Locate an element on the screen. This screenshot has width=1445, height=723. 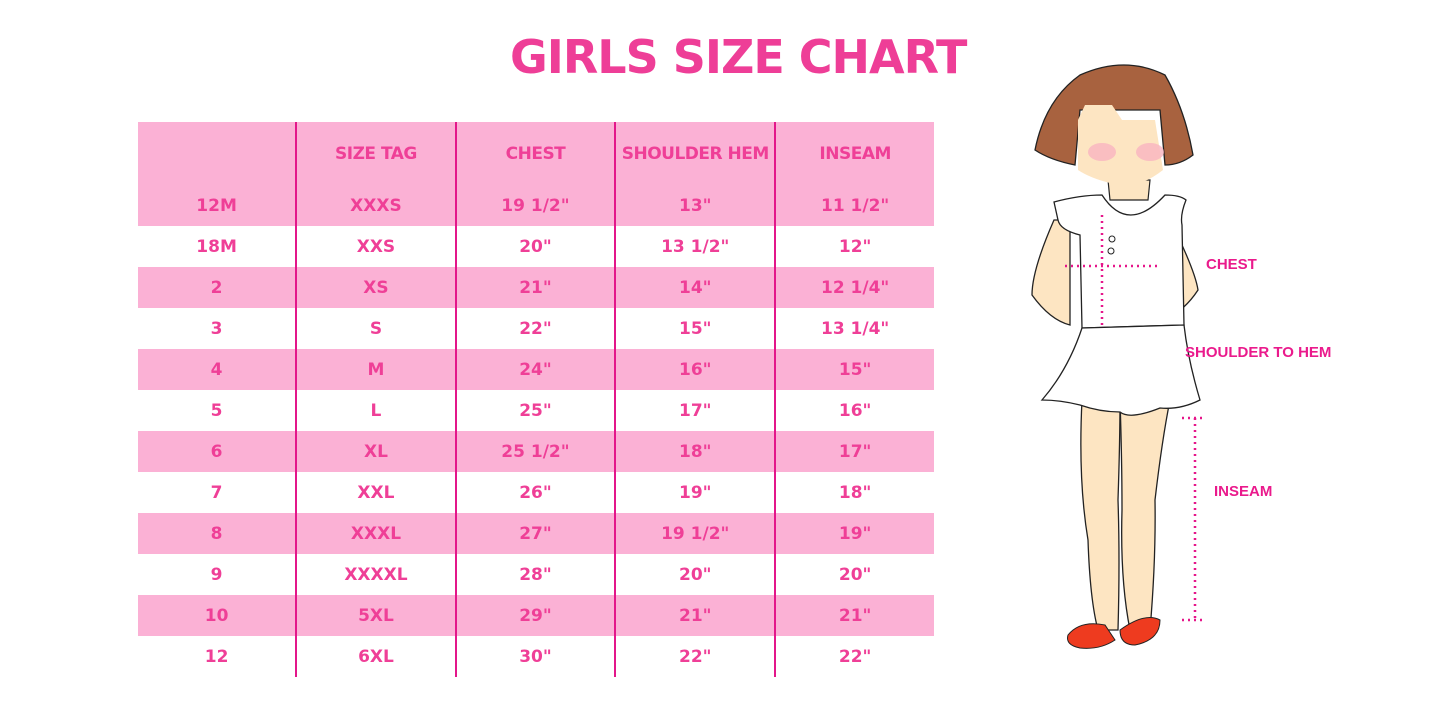
table-cell: 12 is located at coordinates (217, 656).